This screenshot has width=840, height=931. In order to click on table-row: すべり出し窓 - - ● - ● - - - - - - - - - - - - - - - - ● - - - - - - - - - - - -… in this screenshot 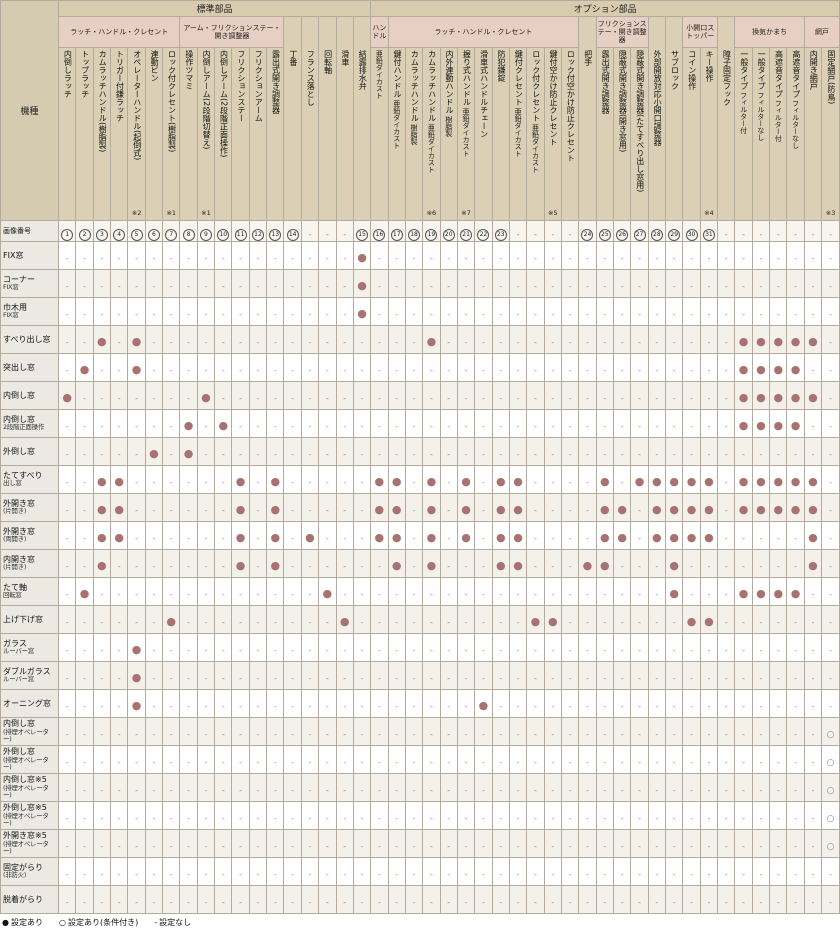, I will do `click(420, 339)`.